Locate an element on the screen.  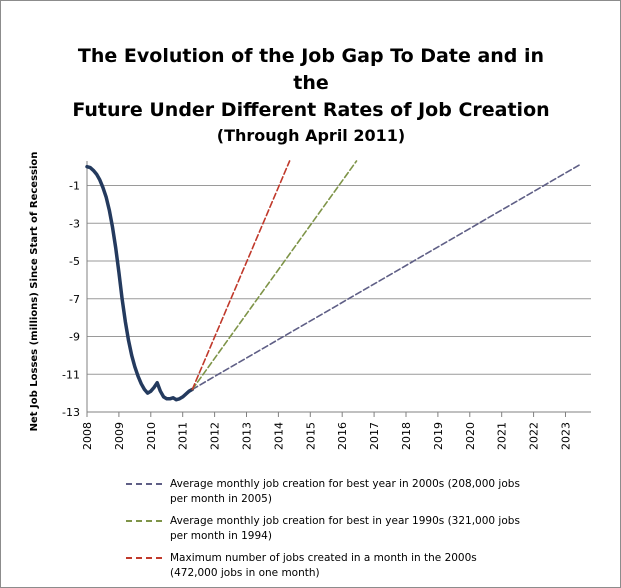
legend-label-best-2000s-line-2: per month in 2005) is located at coordinates (221, 499).